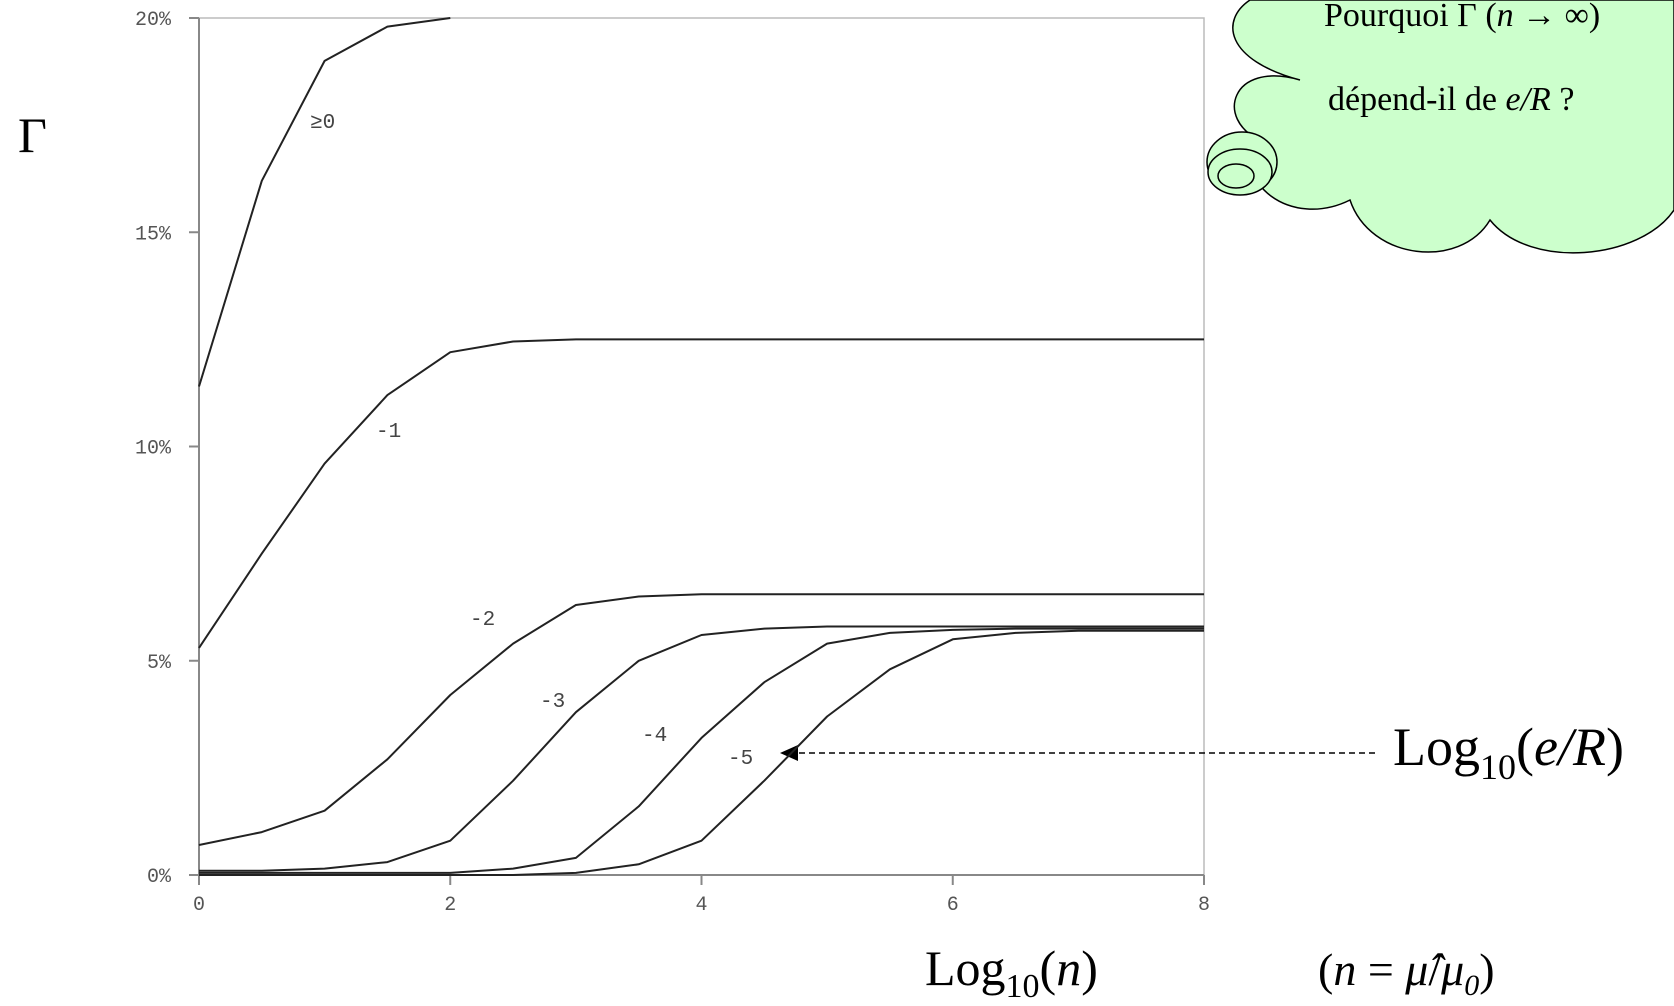  I want to click on x-tick-label: 4, so click(701, 905).